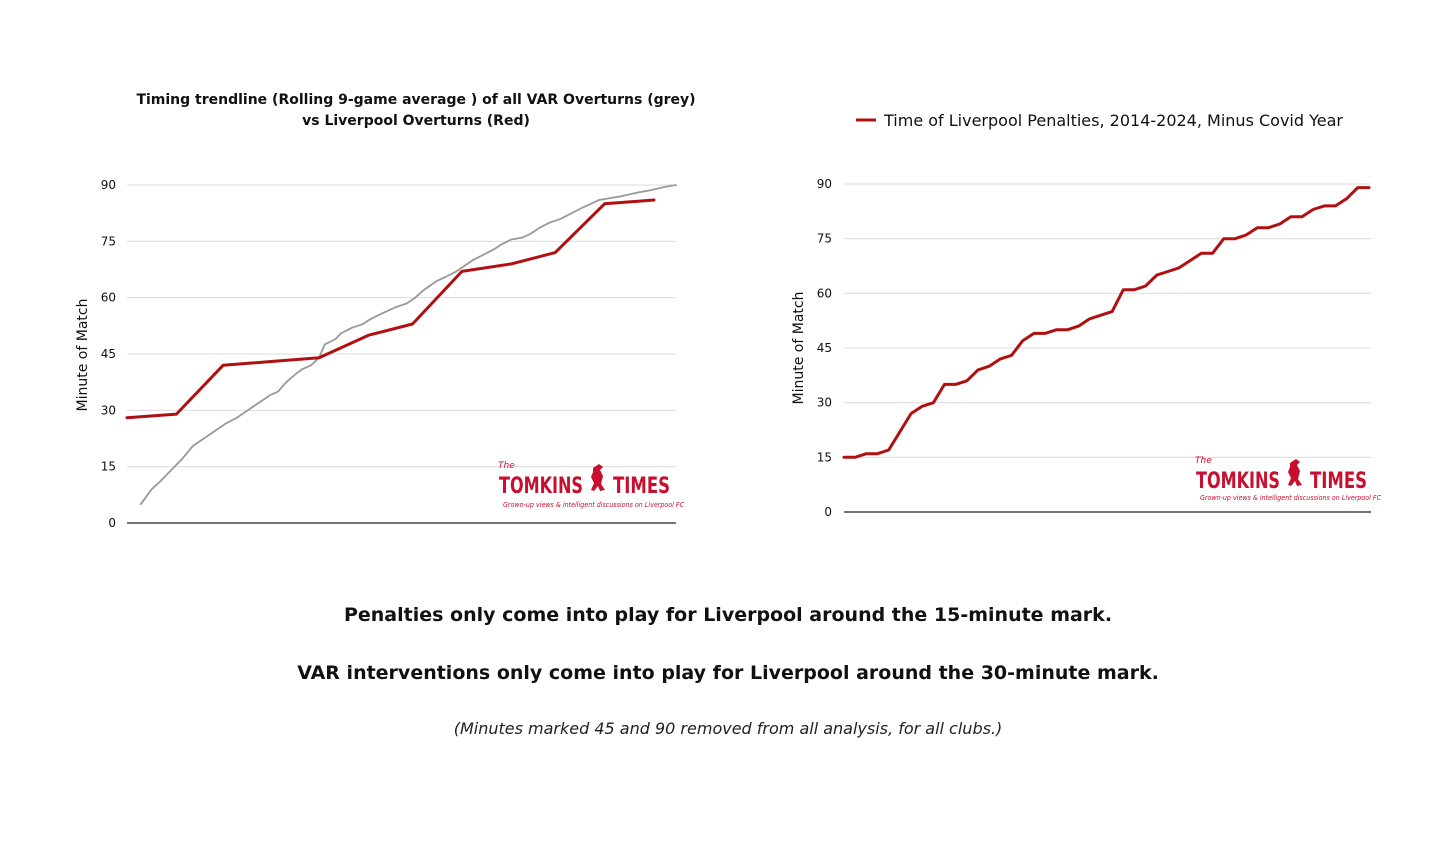 The width and height of the screenshot is (1456, 853). I want to click on right-y-tick-label: 15, so click(824, 457).